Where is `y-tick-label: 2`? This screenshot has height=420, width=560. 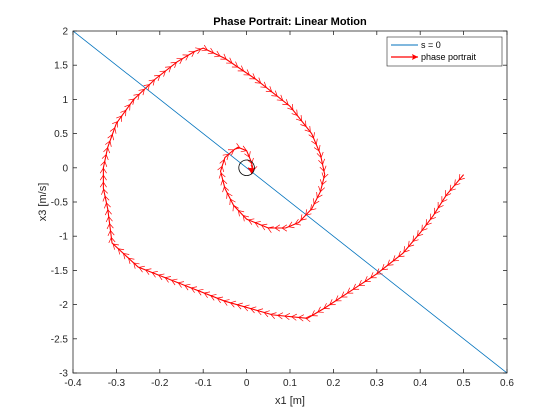 y-tick-label: 2 is located at coordinates (65, 32).